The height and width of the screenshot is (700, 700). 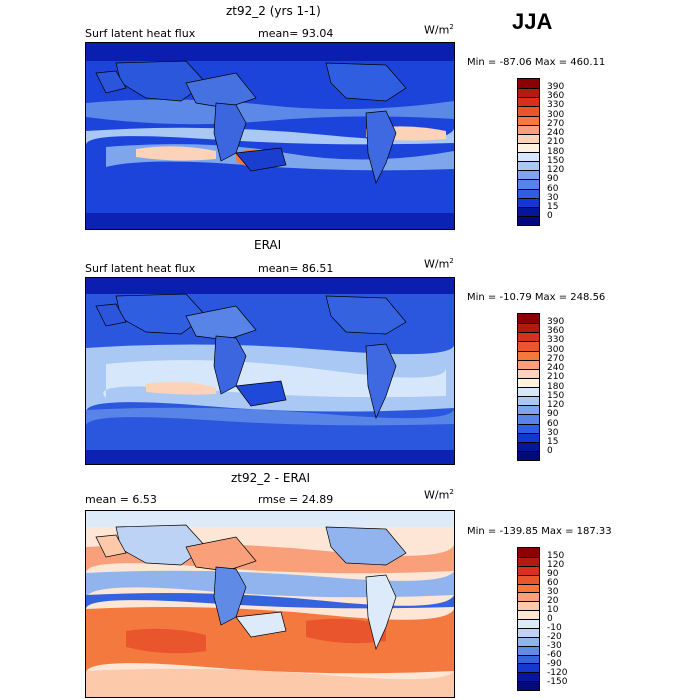 What do you see at coordinates (439, 495) in the screenshot?
I see `panel-3-units: W/m2` at bounding box center [439, 495].